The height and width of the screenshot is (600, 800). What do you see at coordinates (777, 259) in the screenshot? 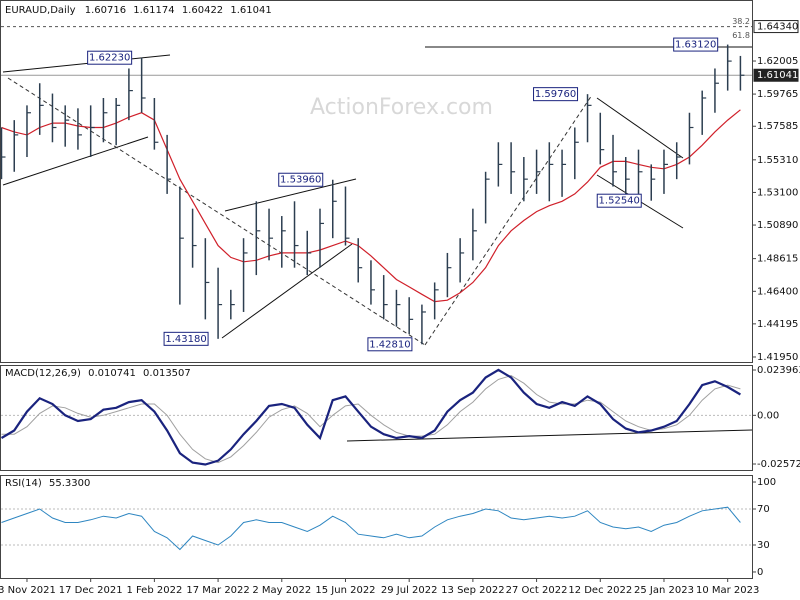
I see `y-tick-label: 1.48615` at bounding box center [777, 259].